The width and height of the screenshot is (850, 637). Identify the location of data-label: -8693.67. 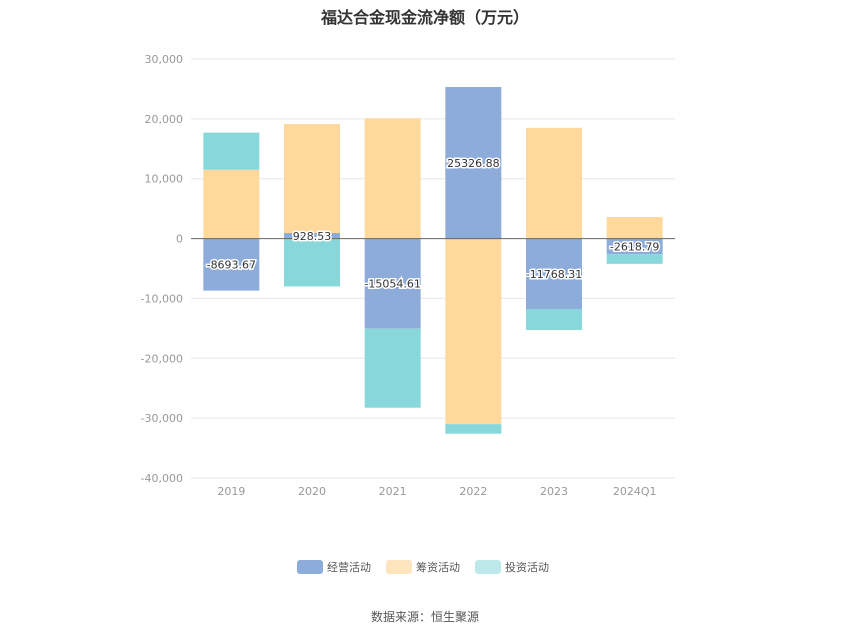
(231, 265).